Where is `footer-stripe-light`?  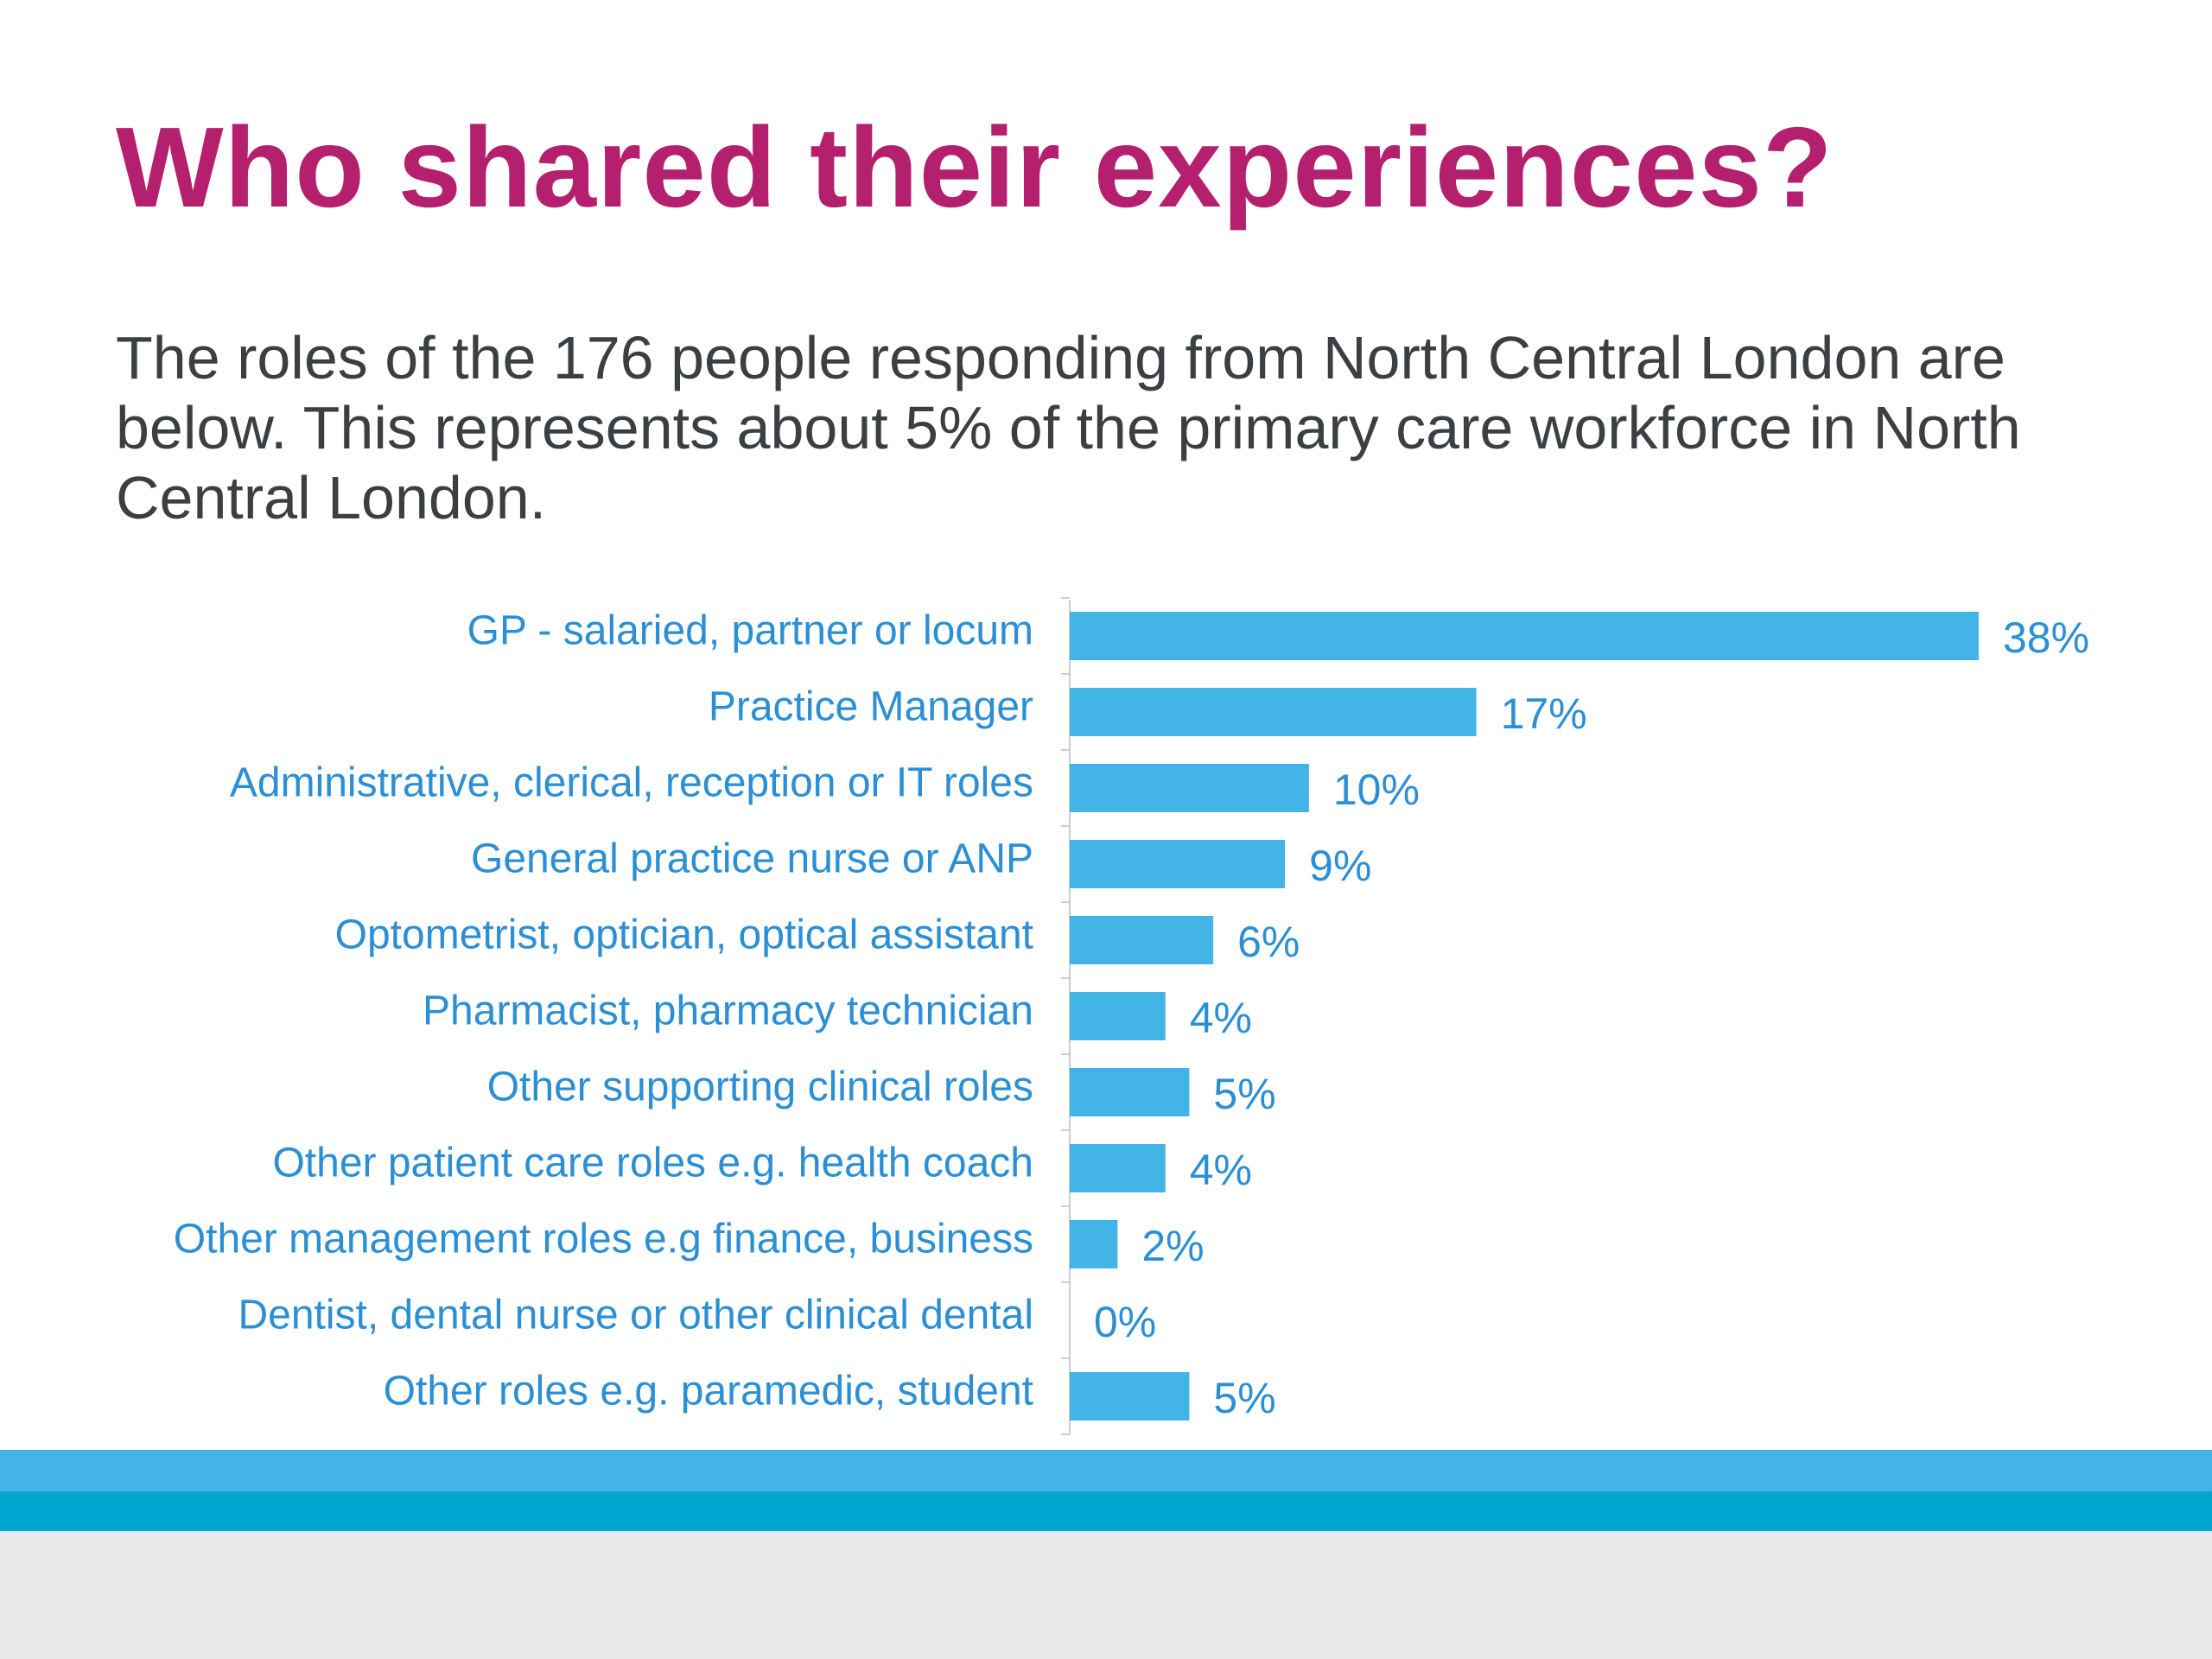
footer-stripe-light is located at coordinates (1106, 1470).